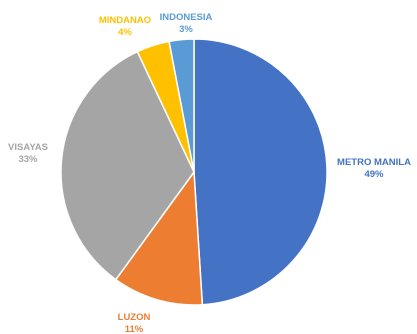  What do you see at coordinates (28, 147) in the screenshot?
I see `slice-label-visayas: VISAYAS` at bounding box center [28, 147].